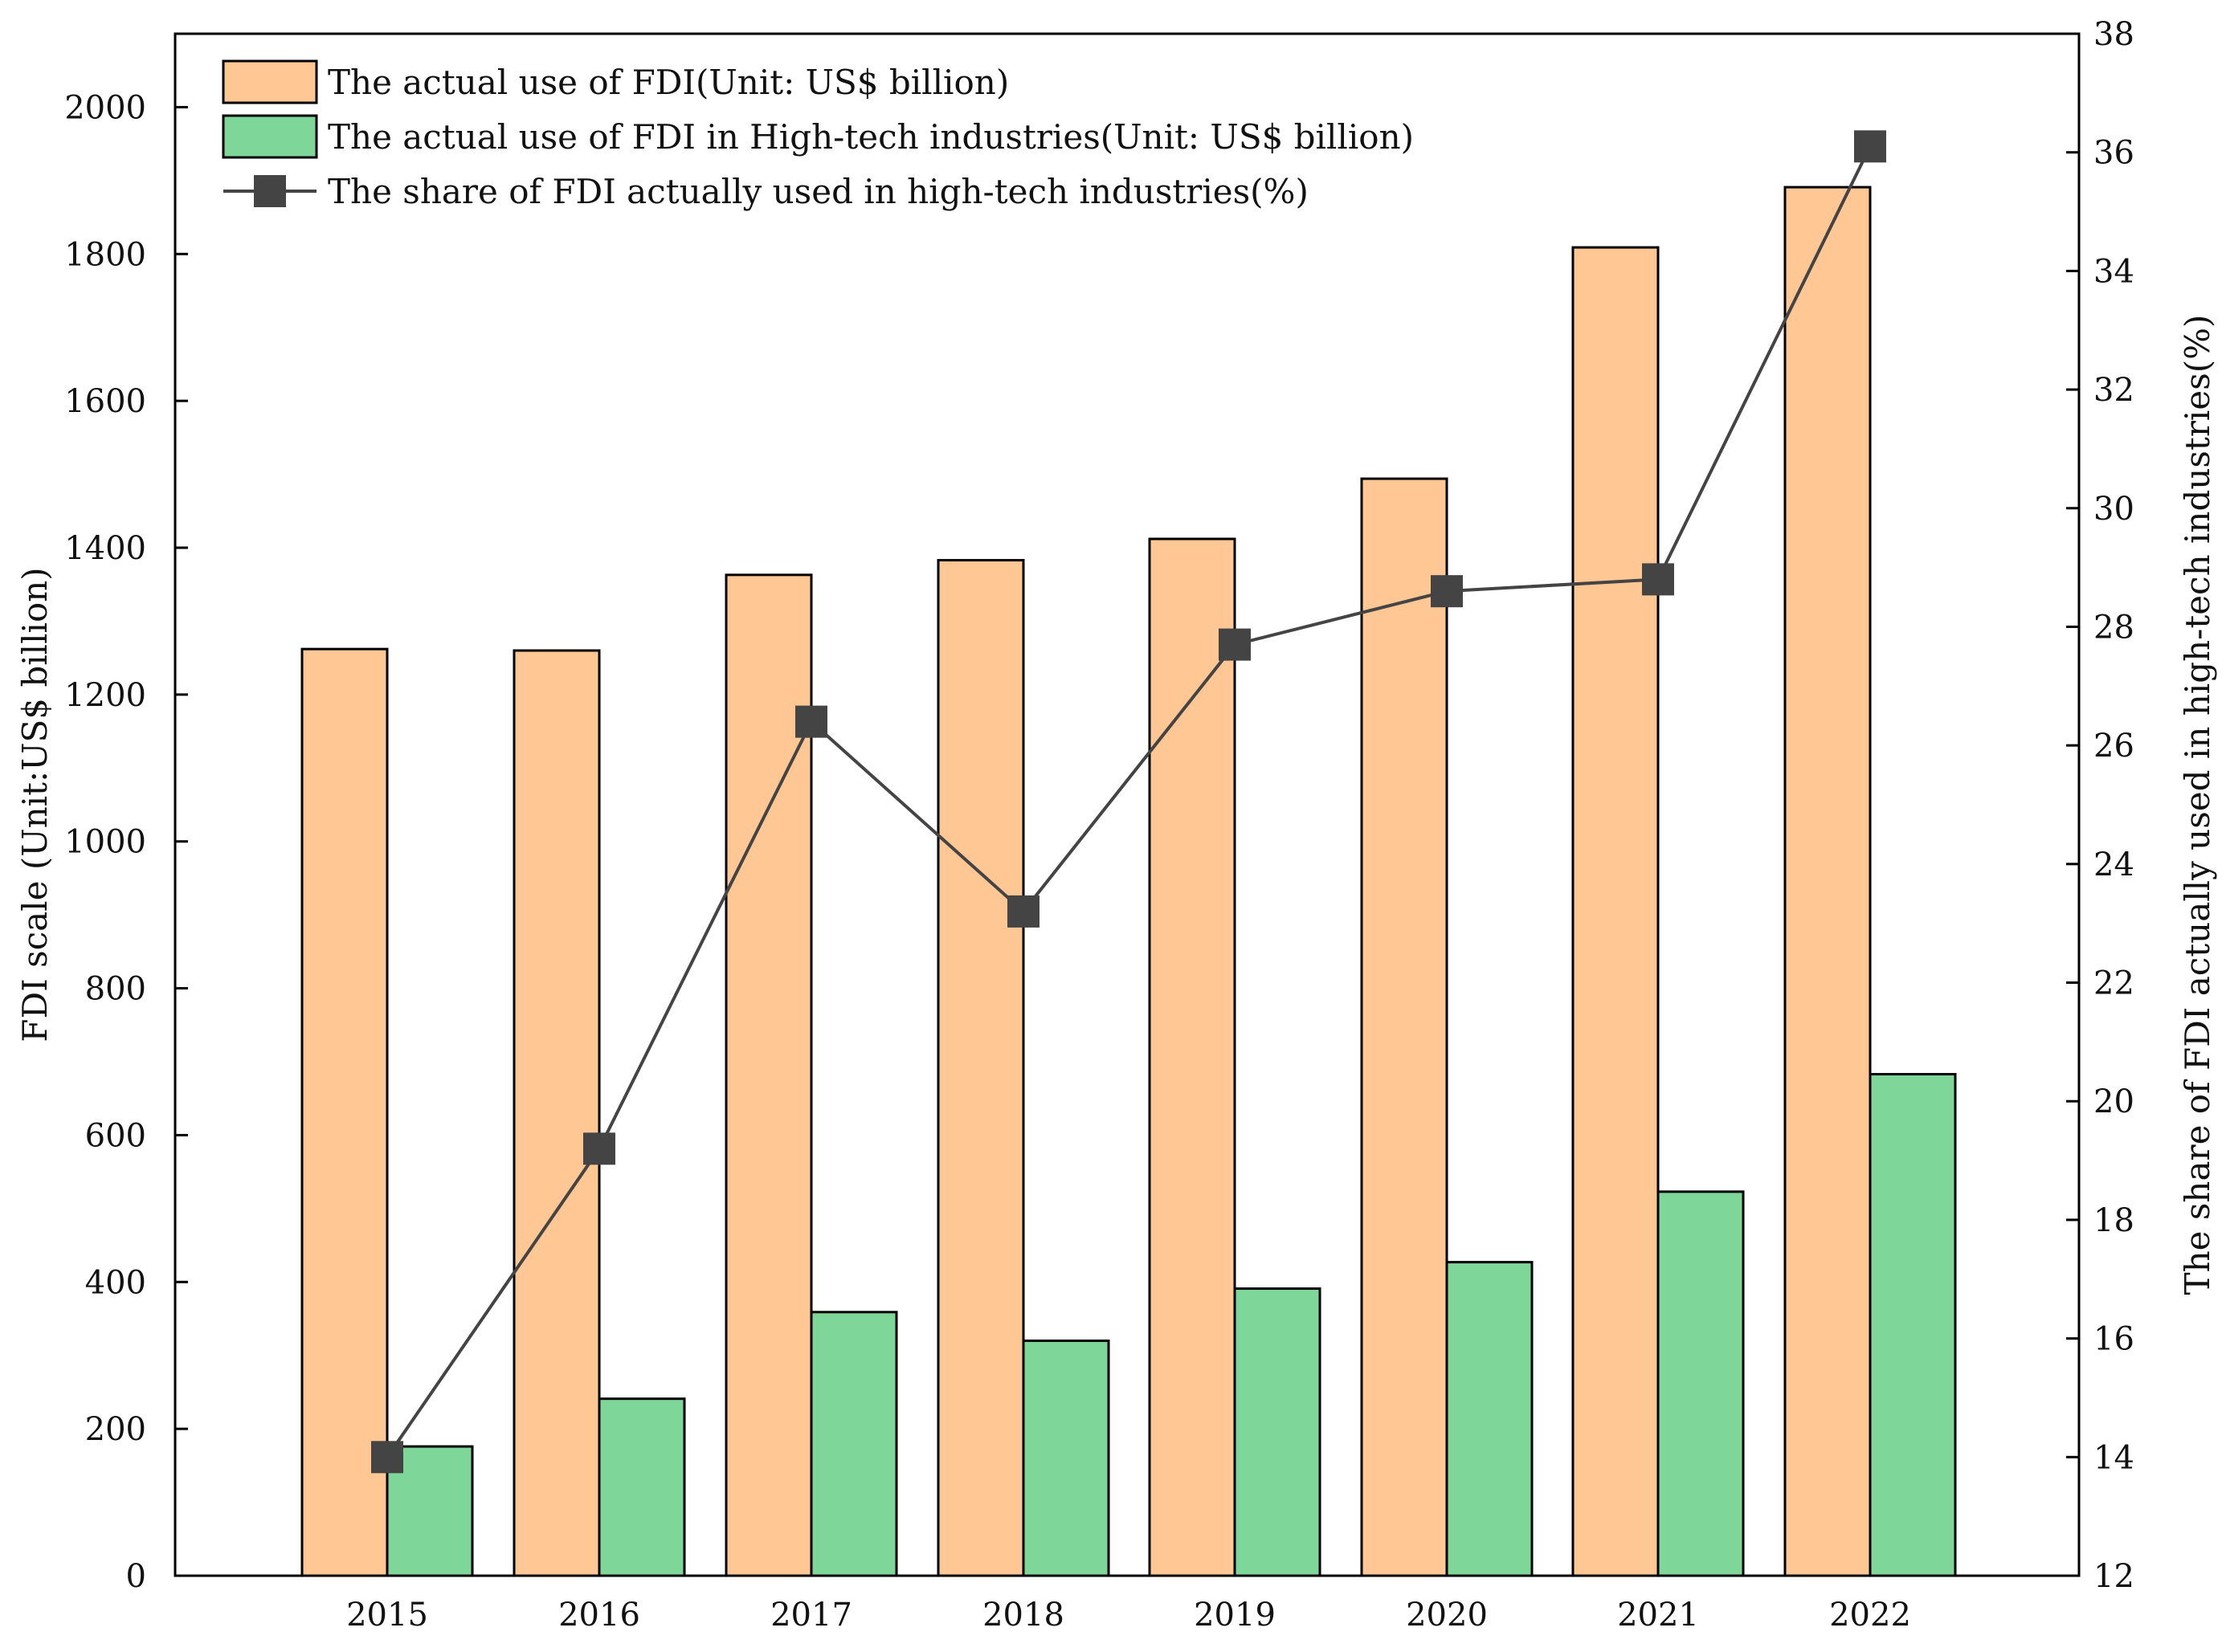 The width and height of the screenshot is (2226, 1652). I want to click on bar-fdi-2019, so click(1192, 1057).